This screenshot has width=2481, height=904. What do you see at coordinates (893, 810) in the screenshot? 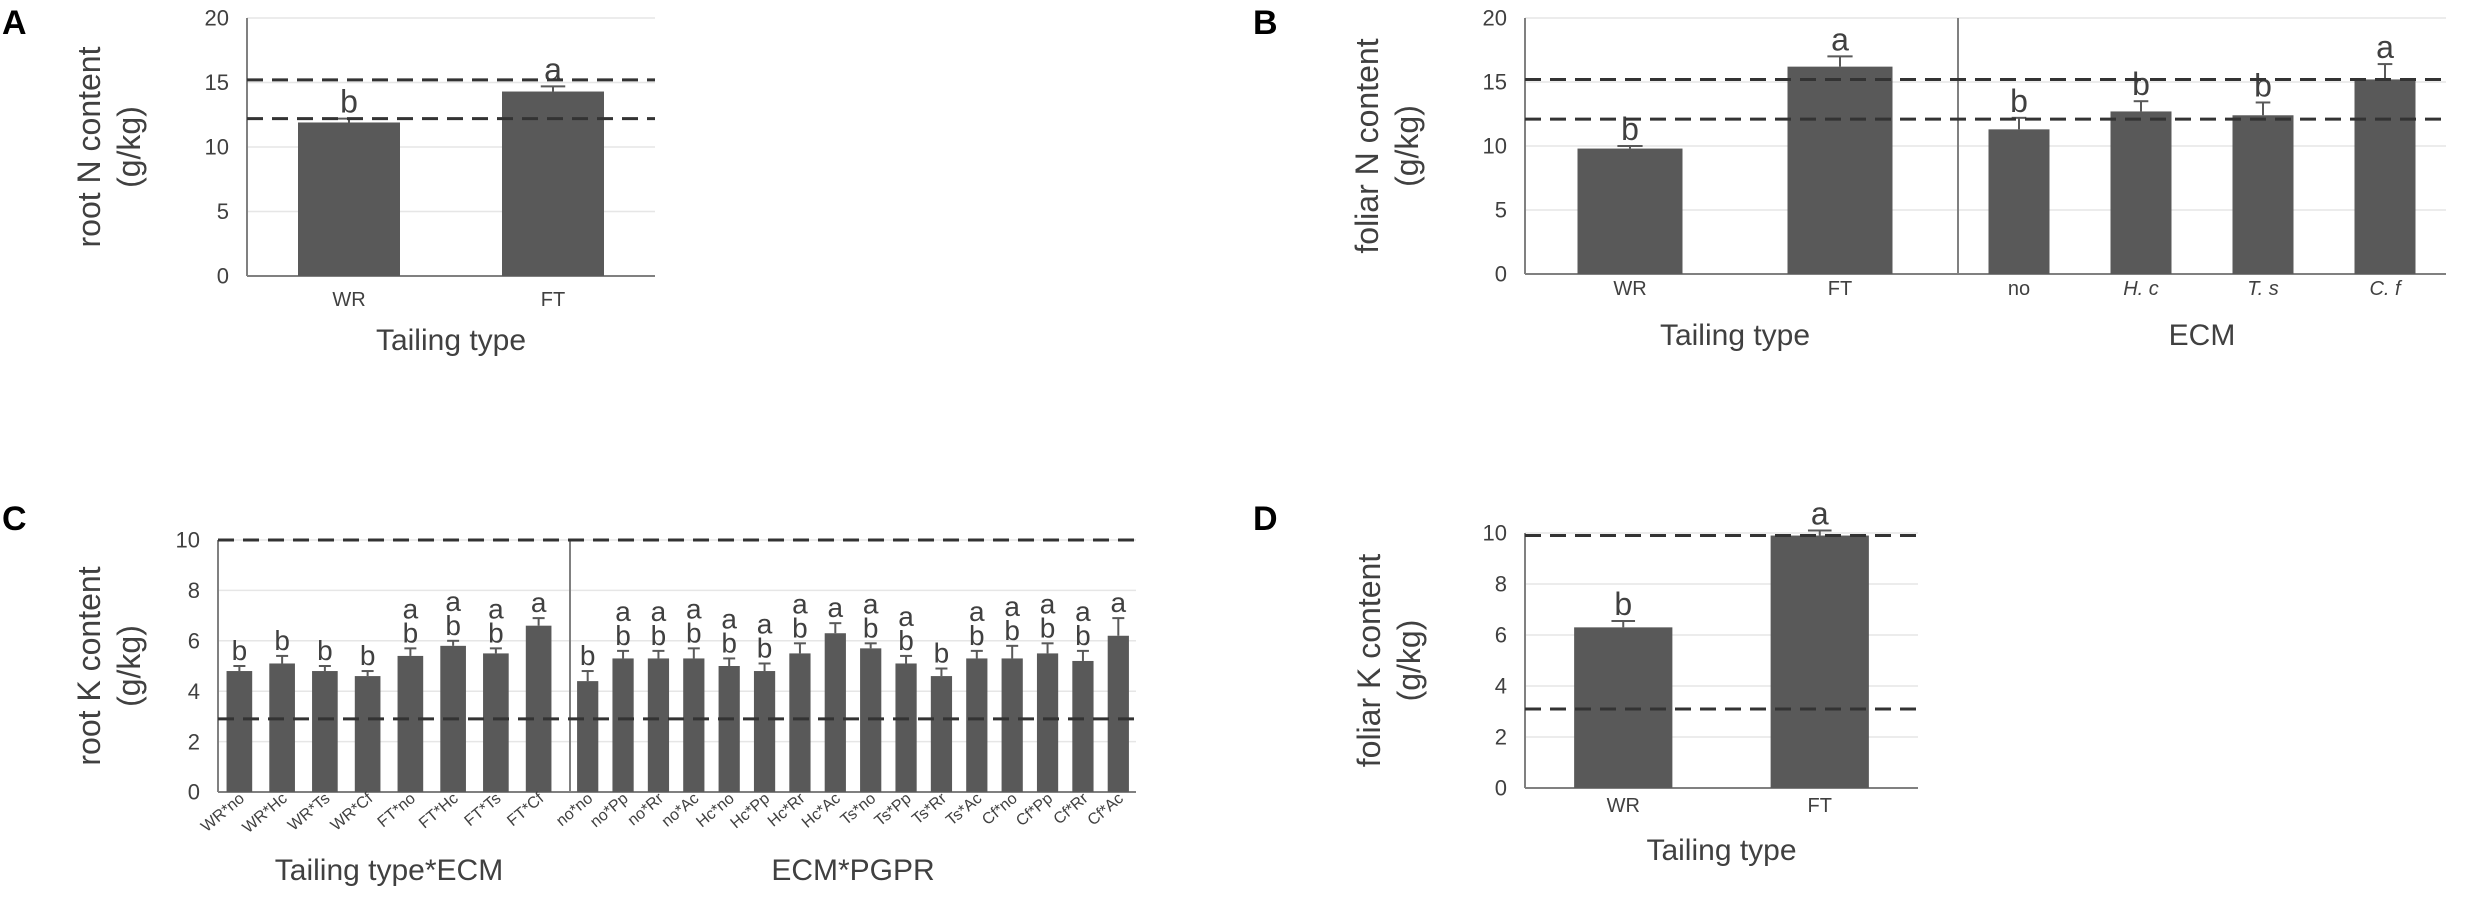
I see `x-tick-label: Ts*Pp` at bounding box center [893, 810].